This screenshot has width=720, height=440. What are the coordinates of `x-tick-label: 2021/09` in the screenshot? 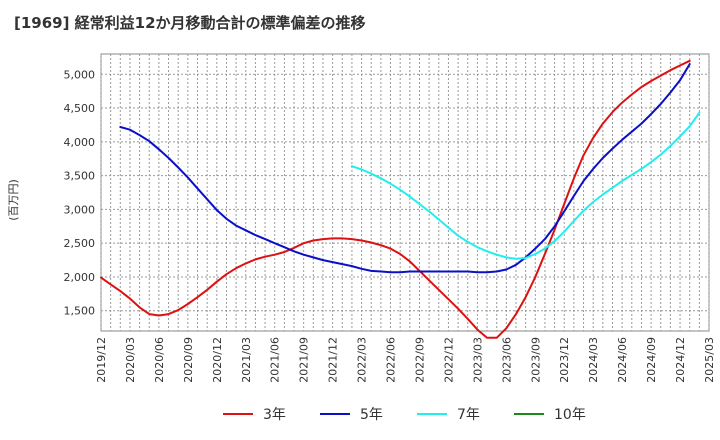 It's located at (304, 360).